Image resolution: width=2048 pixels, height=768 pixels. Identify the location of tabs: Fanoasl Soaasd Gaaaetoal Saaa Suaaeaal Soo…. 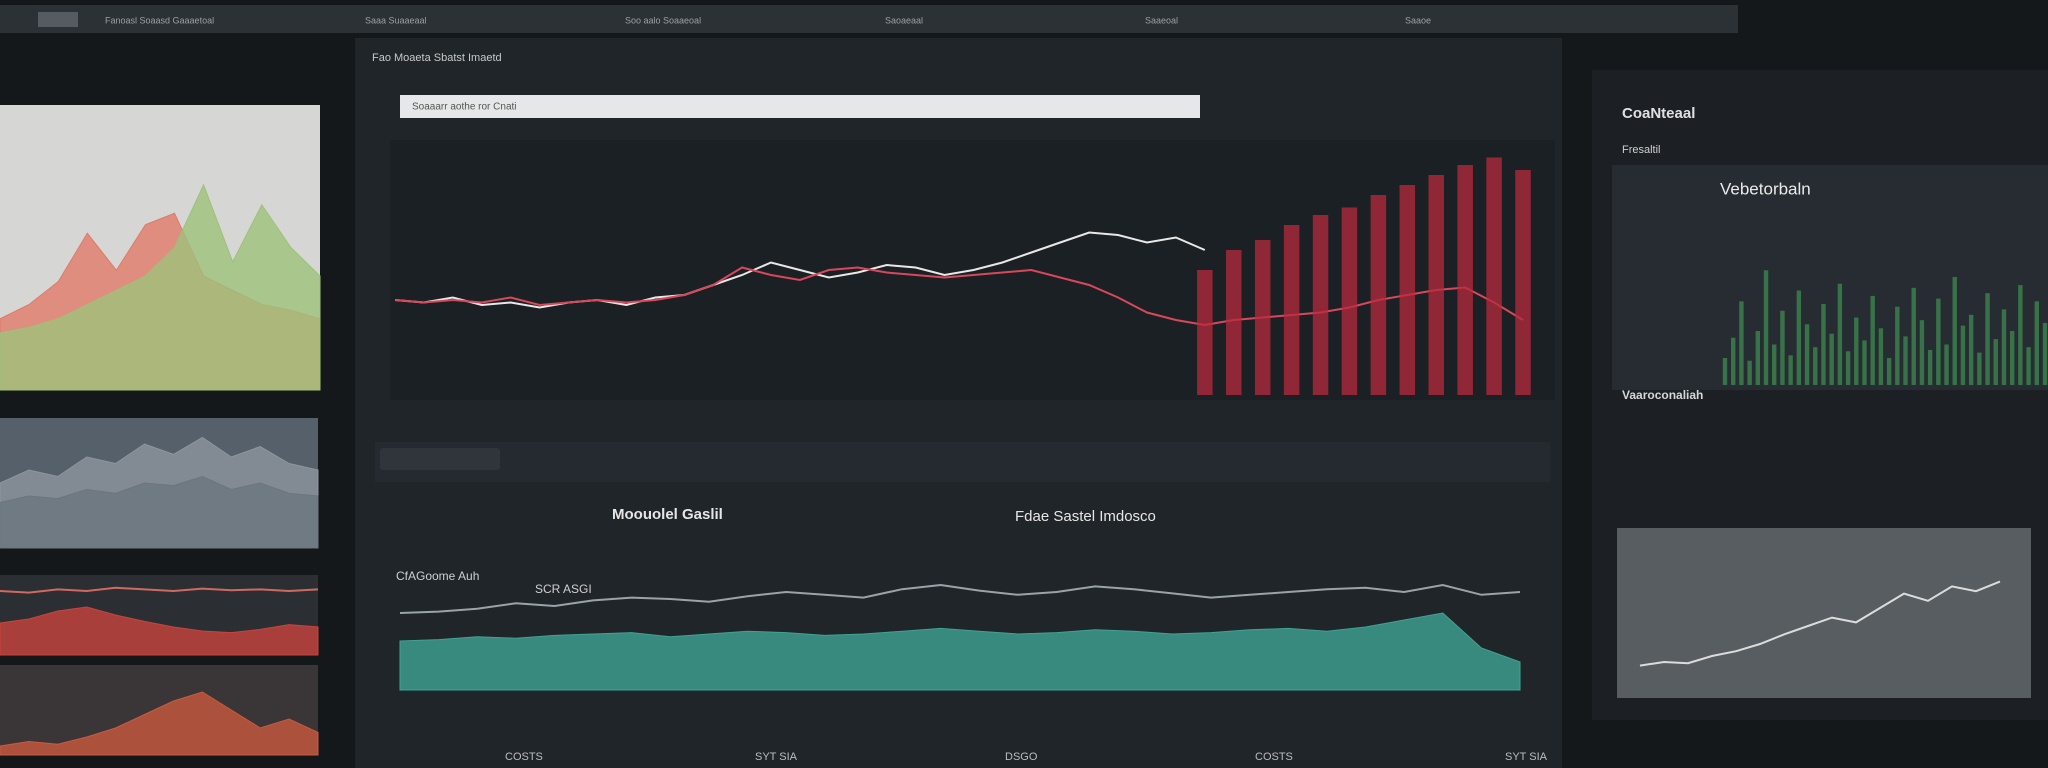
(768, 20).